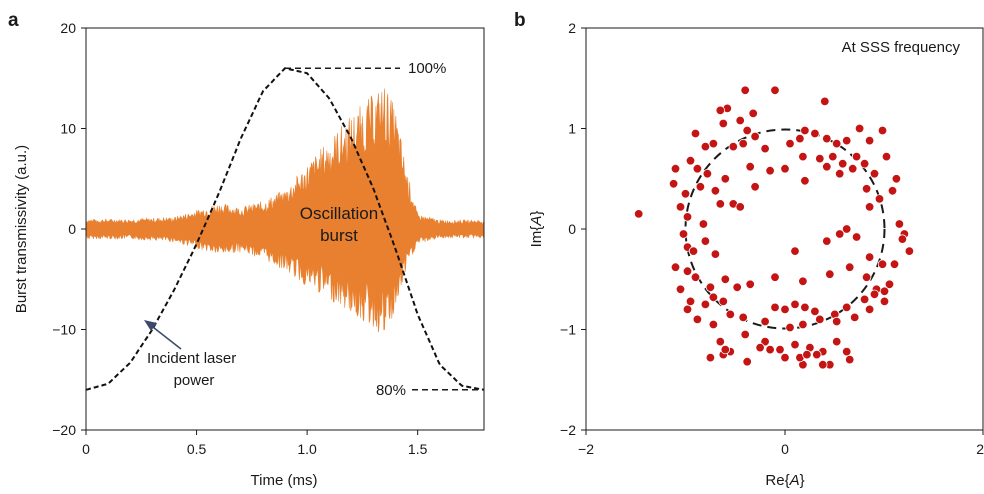  Describe the element at coordinates (980, 449) in the screenshot. I see `panel-b-x-tick-label: 2` at that location.